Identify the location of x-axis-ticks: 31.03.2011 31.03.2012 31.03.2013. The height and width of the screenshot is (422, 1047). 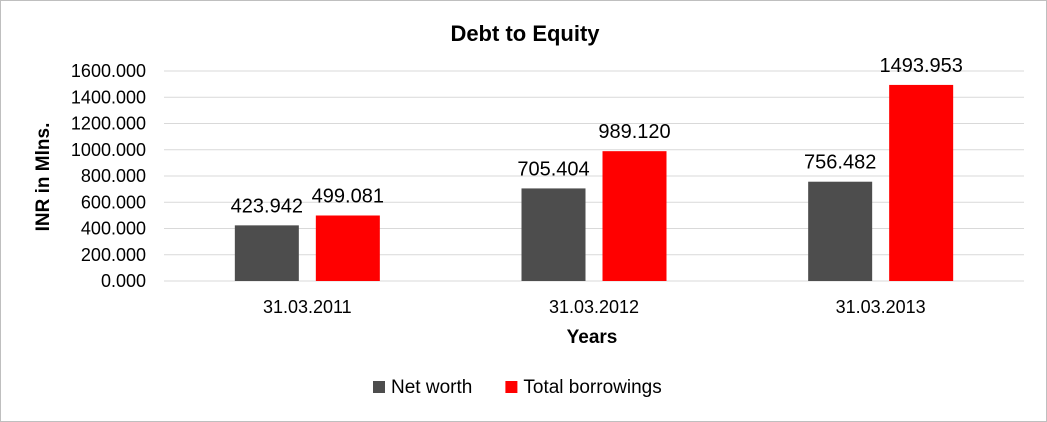
(594, 307).